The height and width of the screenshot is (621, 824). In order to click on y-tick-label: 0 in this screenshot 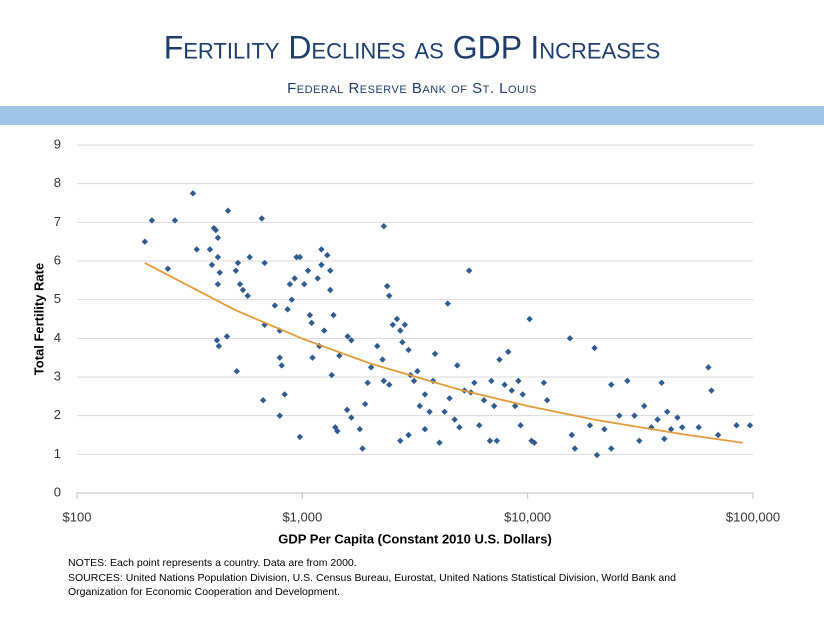, I will do `click(57, 491)`.